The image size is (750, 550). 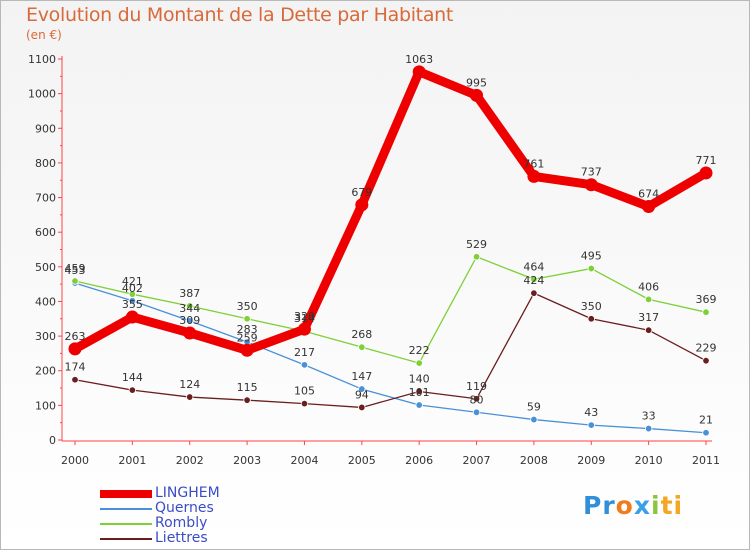 What do you see at coordinates (534, 407) in the screenshot?
I see `data-label: 59` at bounding box center [534, 407].